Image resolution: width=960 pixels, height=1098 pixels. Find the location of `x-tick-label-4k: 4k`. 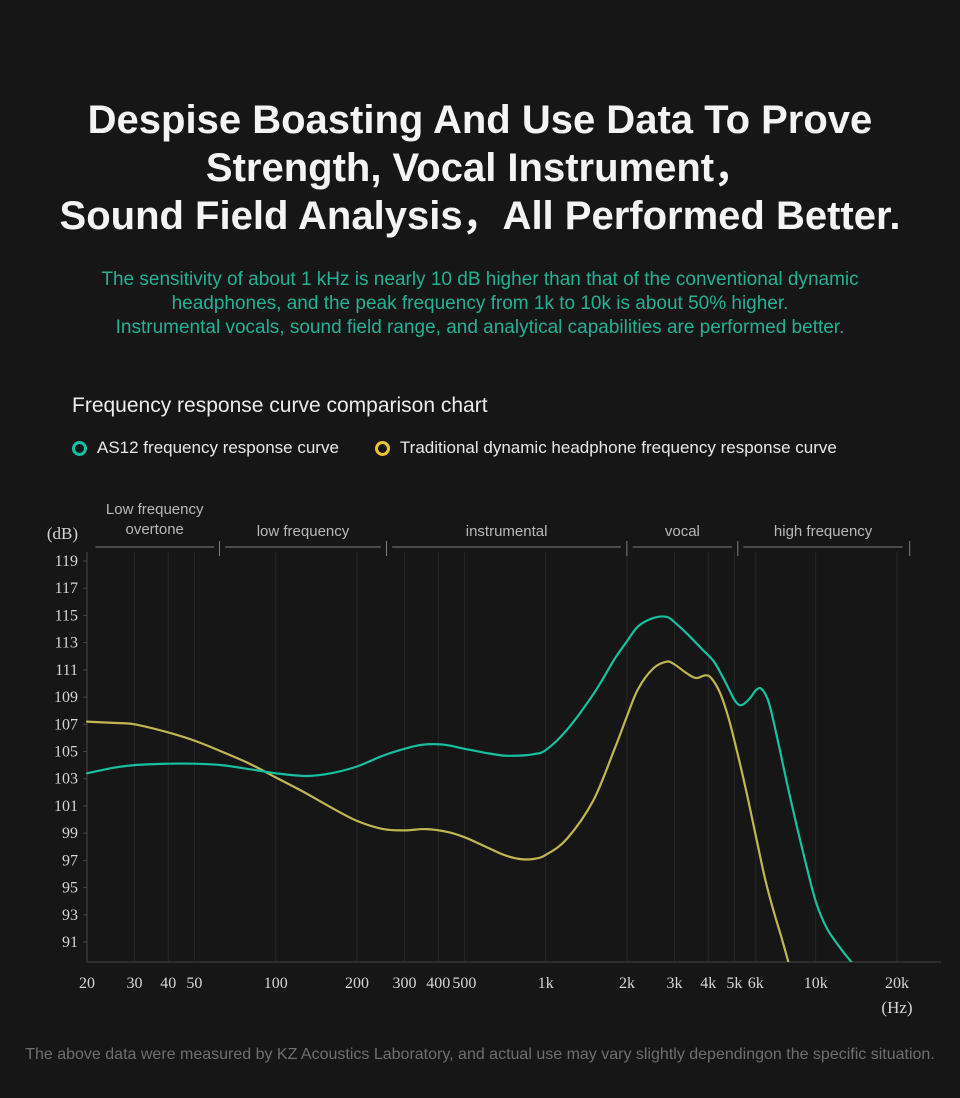

x-tick-label-4k: 4k is located at coordinates (708, 983).